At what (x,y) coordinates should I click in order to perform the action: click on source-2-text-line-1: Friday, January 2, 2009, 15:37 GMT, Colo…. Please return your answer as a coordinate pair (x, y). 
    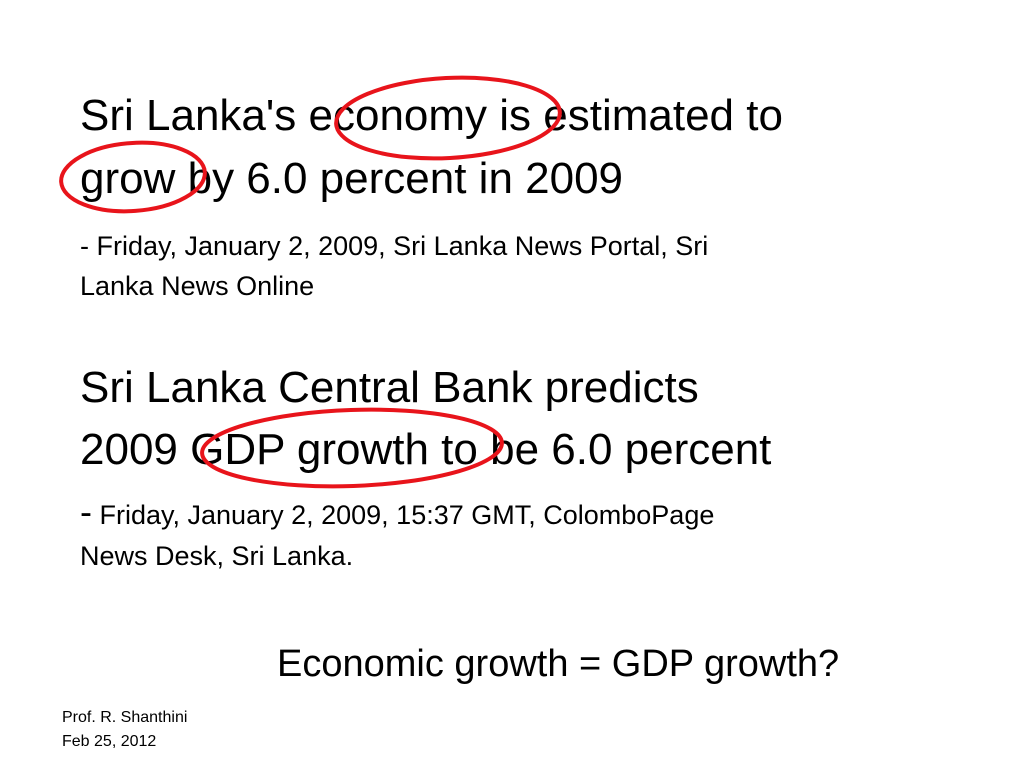
    Looking at the image, I should click on (407, 515).